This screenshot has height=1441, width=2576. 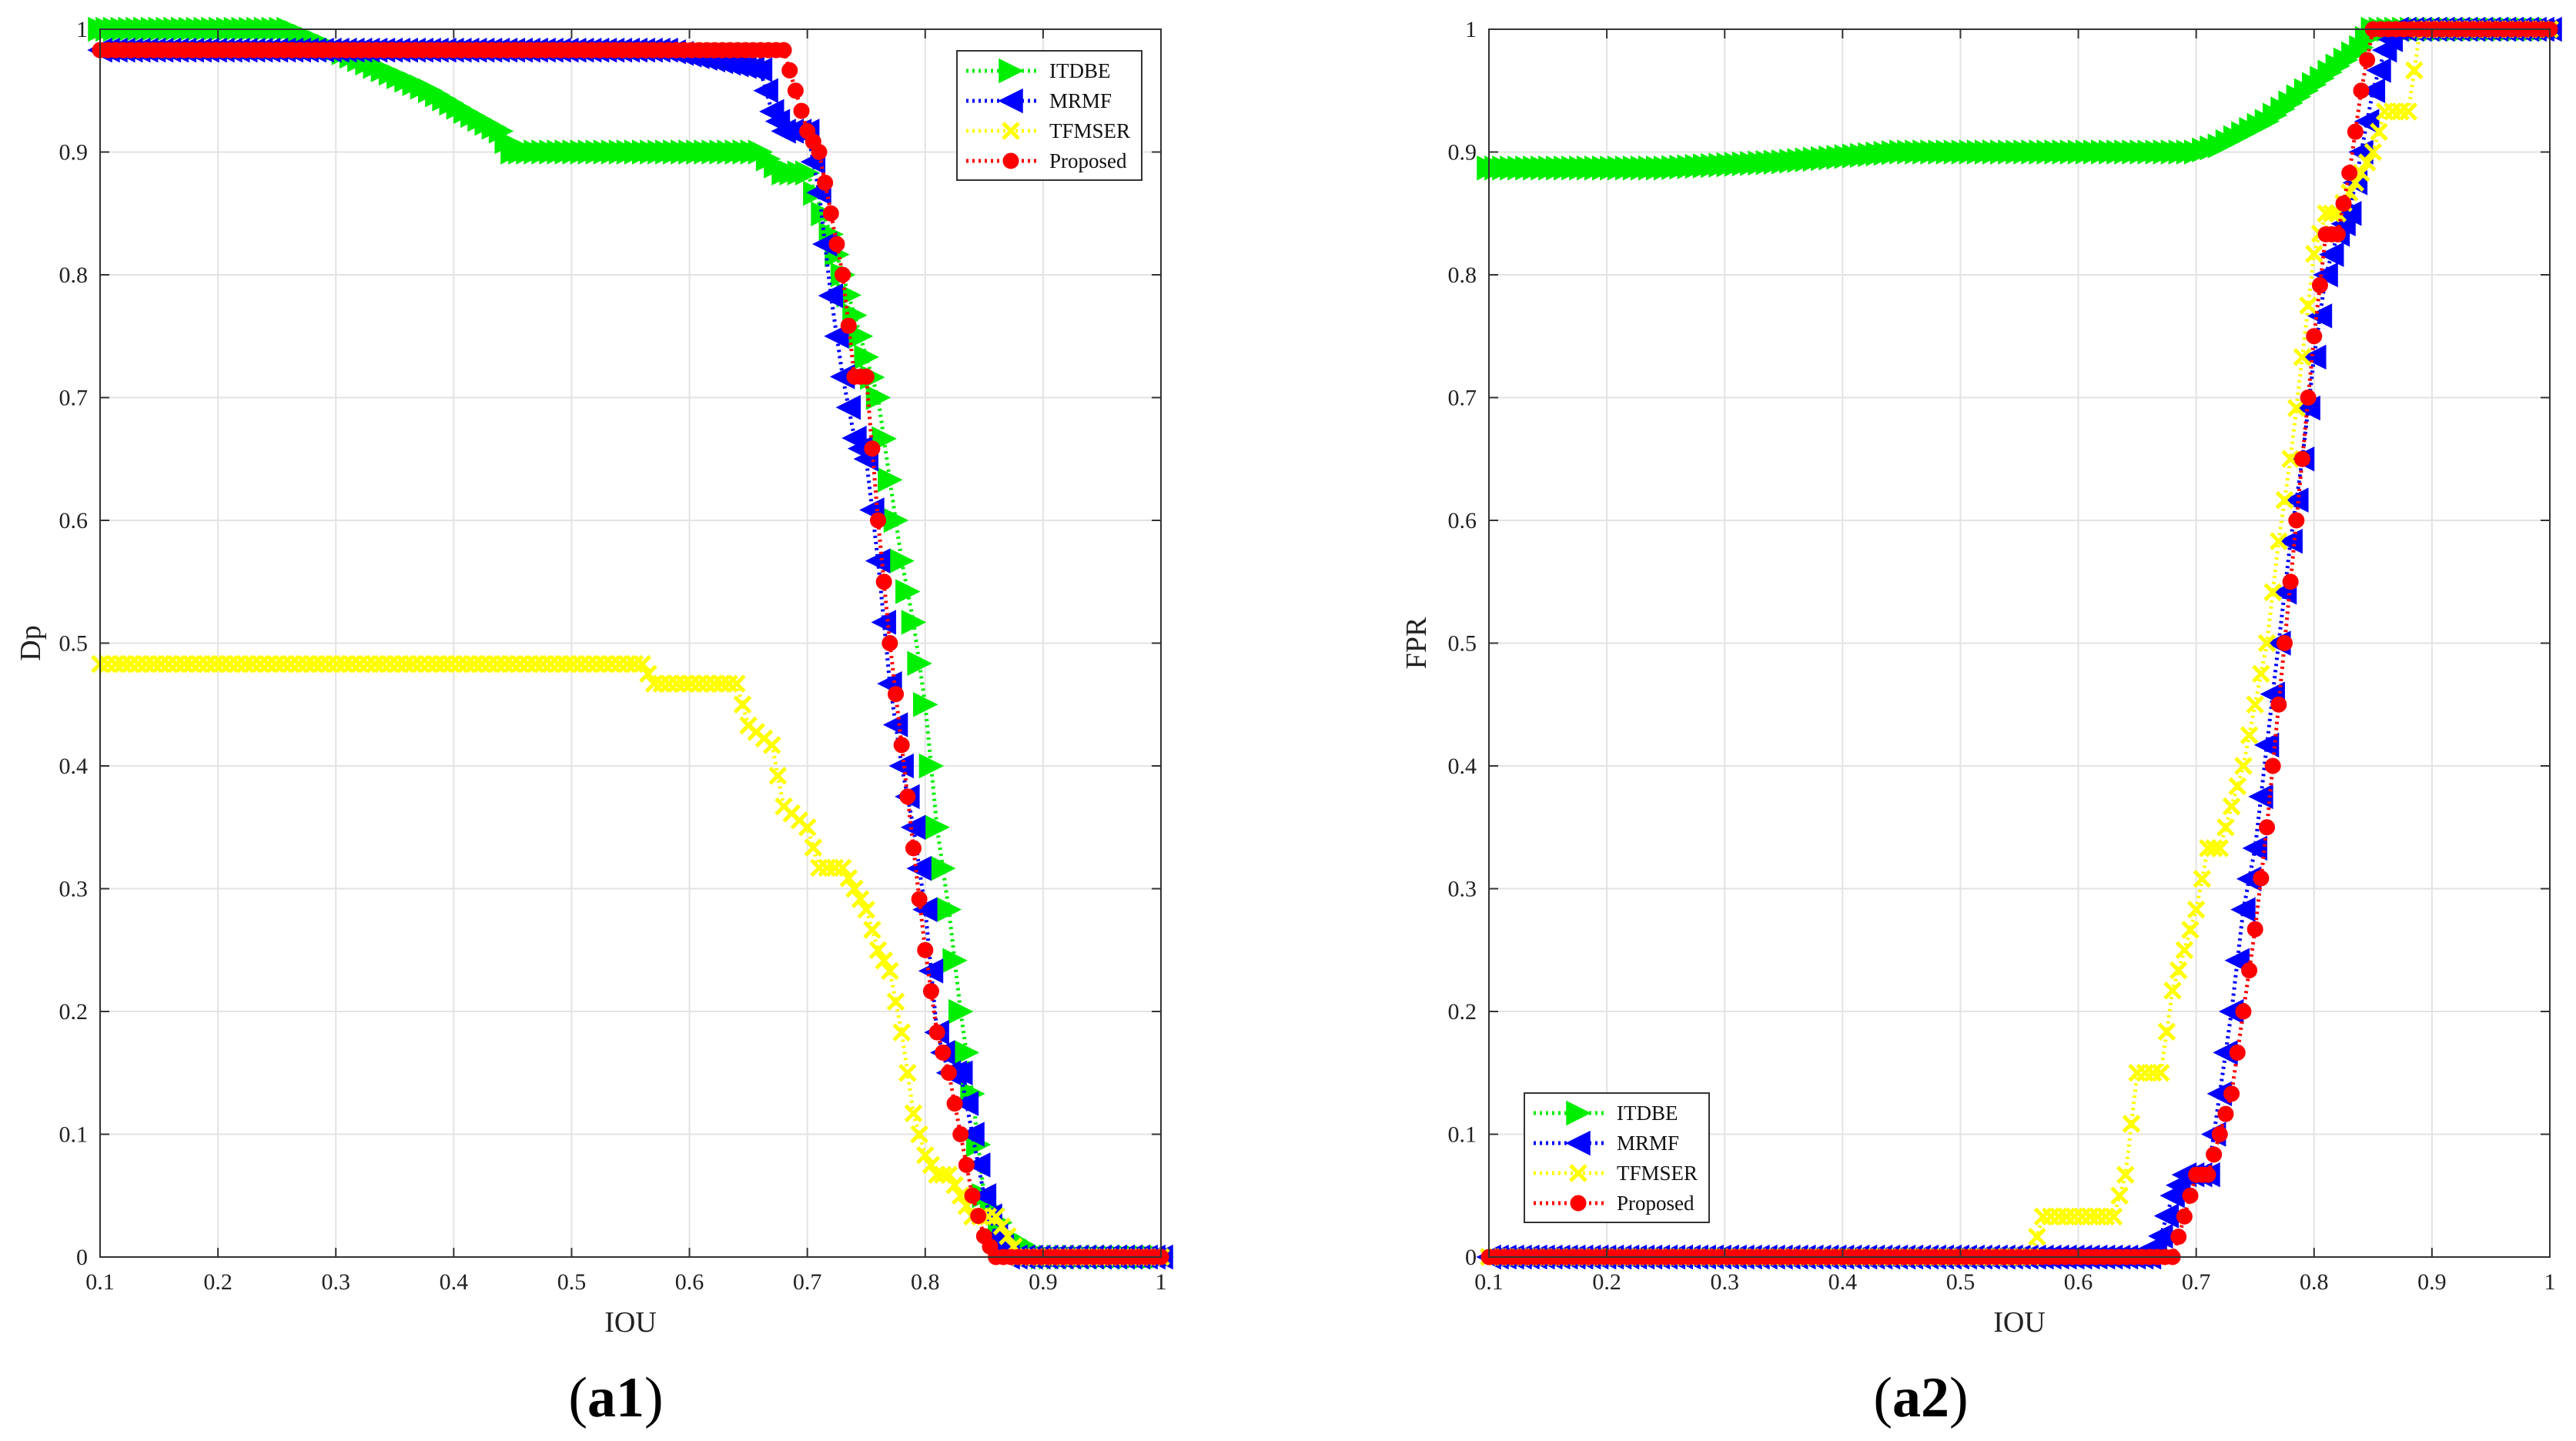 I want to click on x-tick-label: 1, so click(x=1162, y=1282).